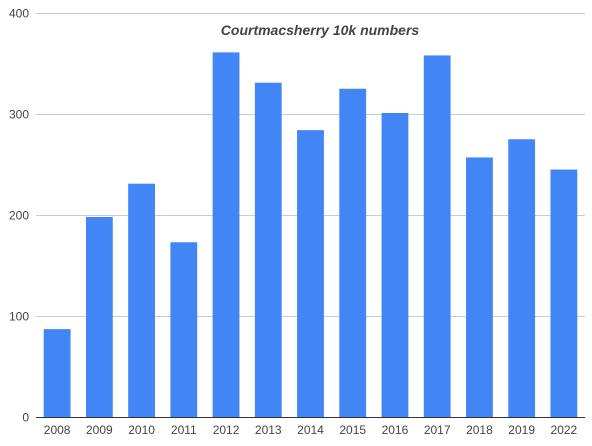  Describe the element at coordinates (352, 430) in the screenshot. I see `x-tick-label: 2015` at that location.